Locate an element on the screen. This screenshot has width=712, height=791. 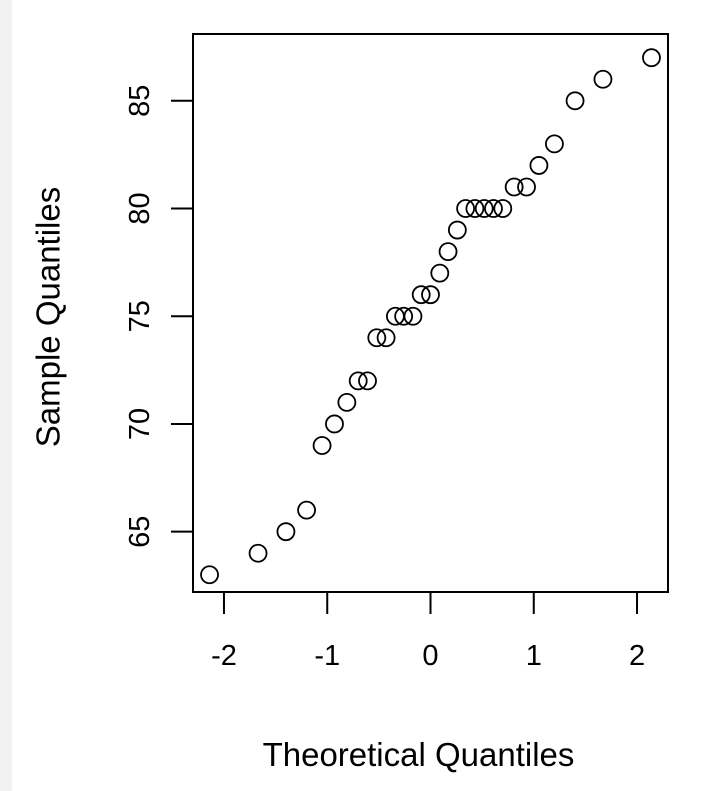
y-axis-title: Sample Quantiles is located at coordinates (48, 317).